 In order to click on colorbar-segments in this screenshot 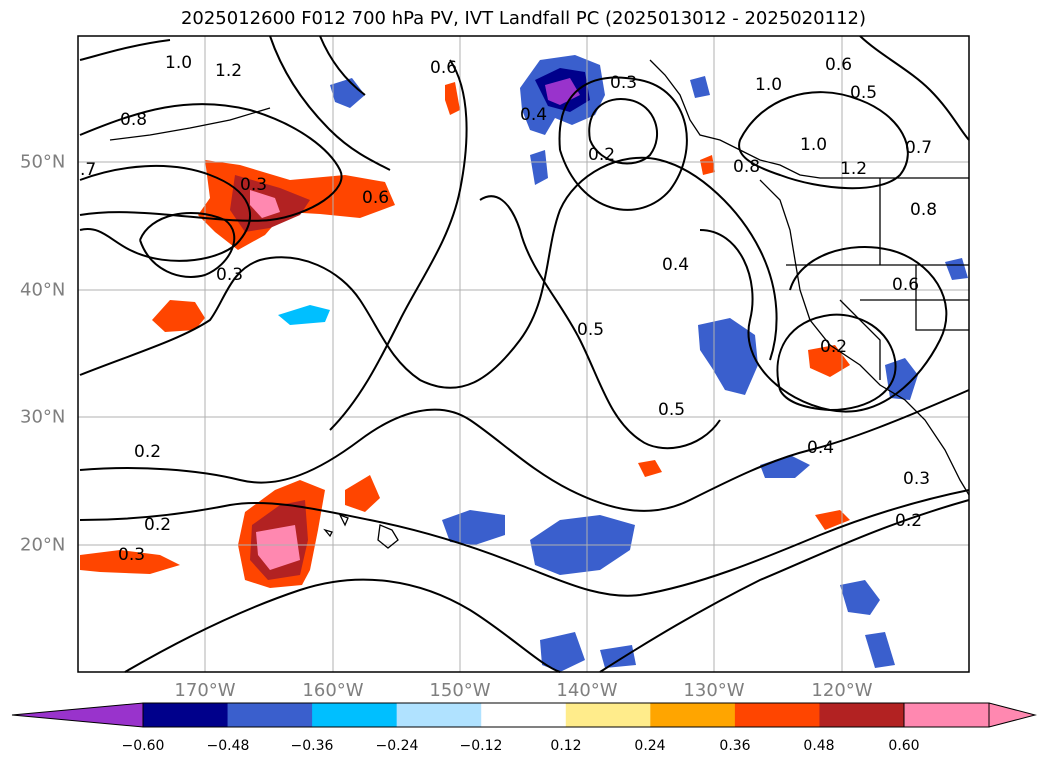, I will do `click(524, 715)`.